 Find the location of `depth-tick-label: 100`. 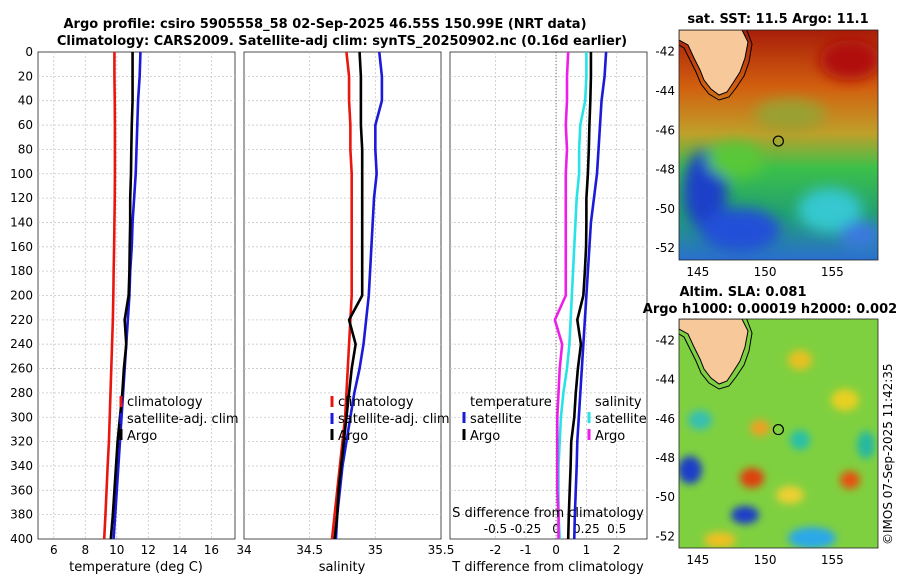

depth-tick-label: 100 is located at coordinates (21, 174).